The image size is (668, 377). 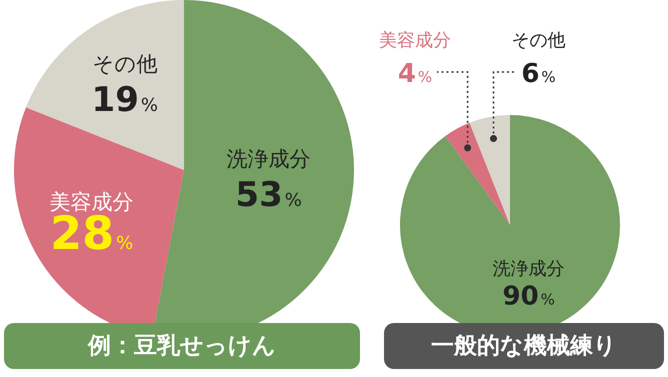 What do you see at coordinates (538, 74) in the screenshot?
I see `data-label: 6%` at bounding box center [538, 74].